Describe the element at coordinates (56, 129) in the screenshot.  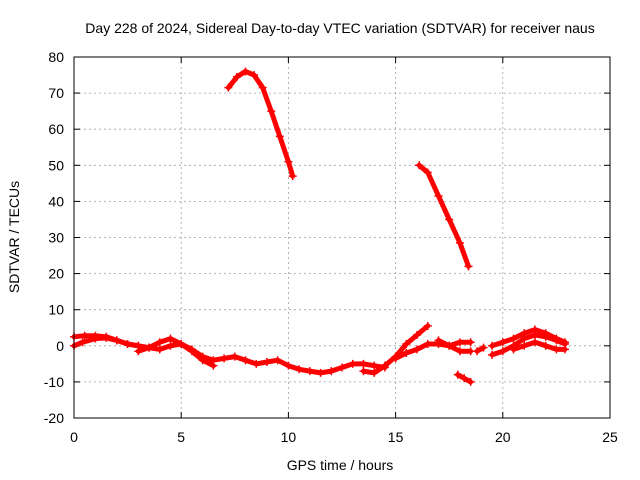
I see `y-tick-label: 60` at that location.